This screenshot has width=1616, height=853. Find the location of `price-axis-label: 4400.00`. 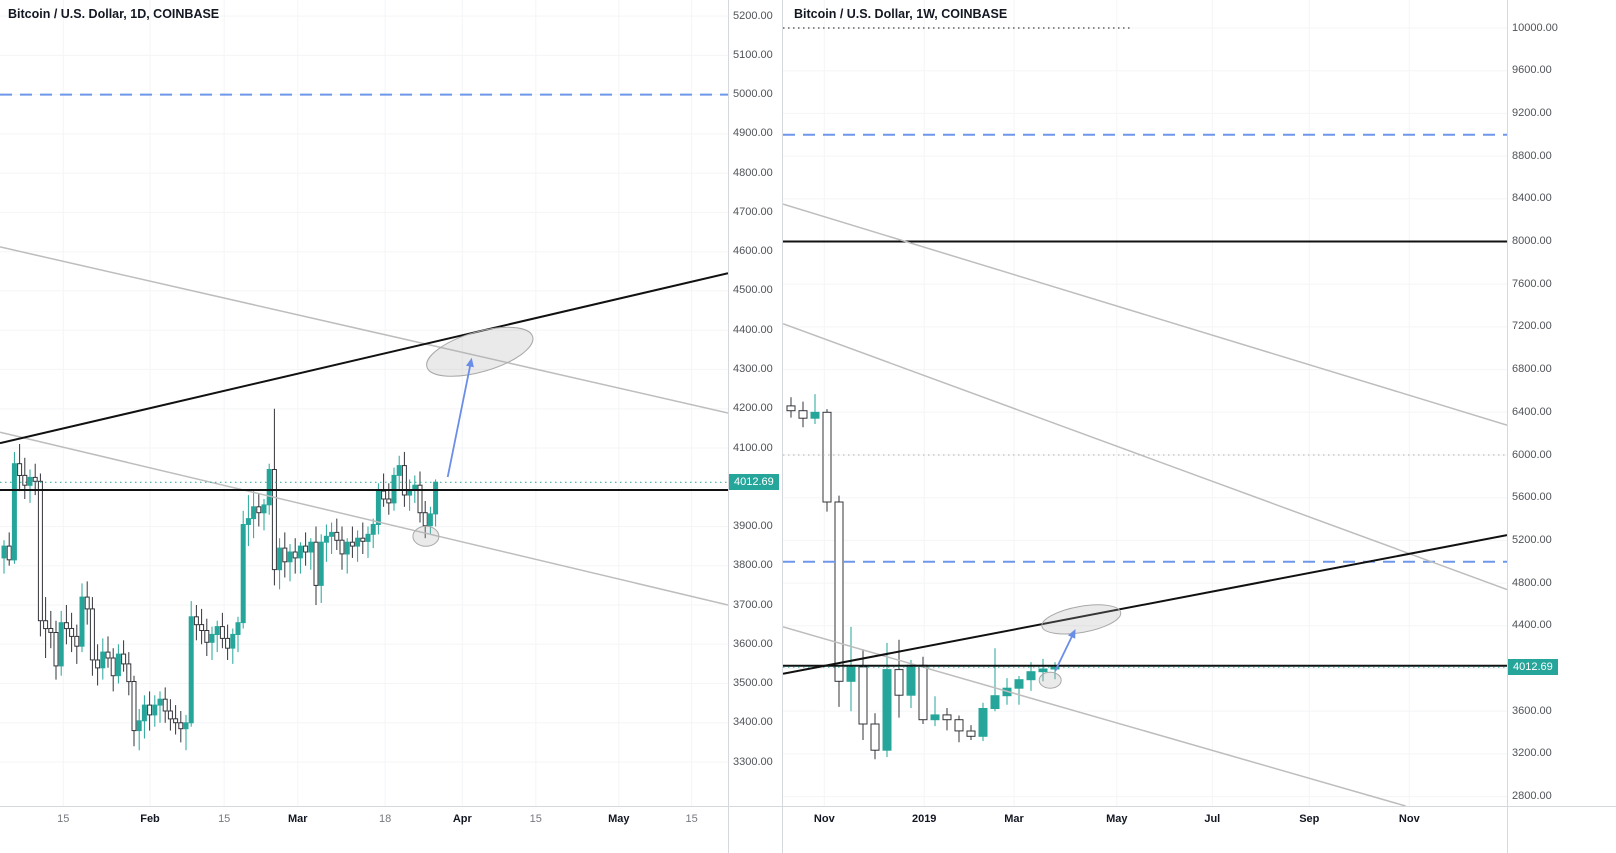

price-axis-label: 4400.00 is located at coordinates (753, 329).